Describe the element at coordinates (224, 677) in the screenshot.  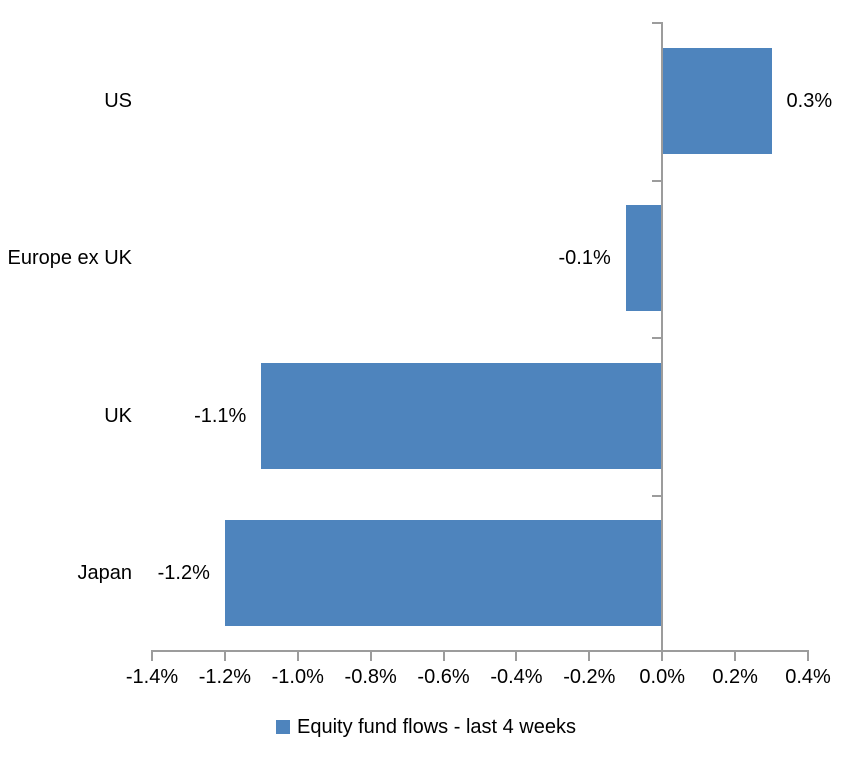
I see `x-axis-tick-label: -1.2%` at that location.